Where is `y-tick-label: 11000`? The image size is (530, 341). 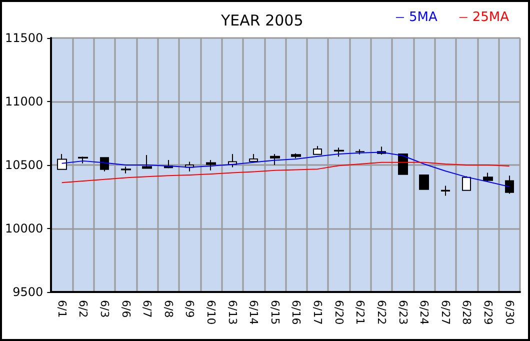
y-tick-label: 11000 is located at coordinates (24, 101).